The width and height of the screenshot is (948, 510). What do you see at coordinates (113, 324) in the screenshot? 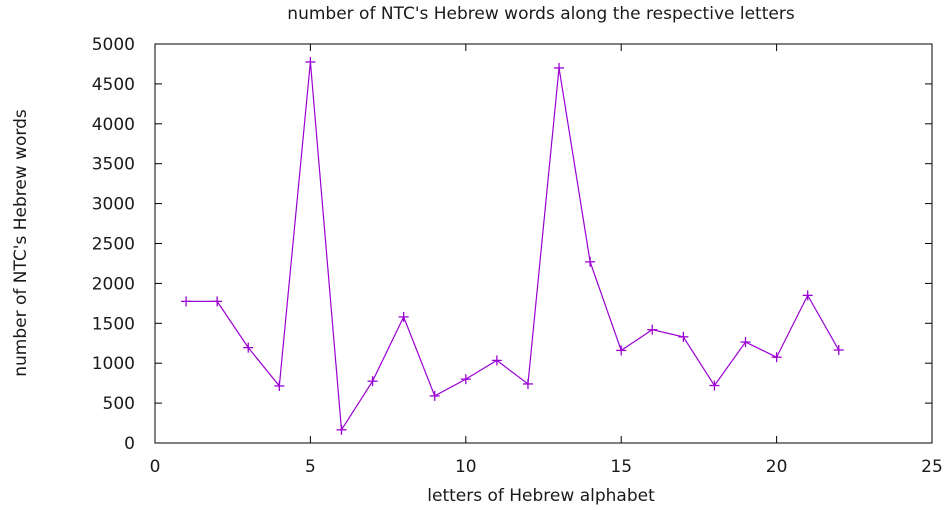
I see `y-tick-label: 1500` at bounding box center [113, 324].